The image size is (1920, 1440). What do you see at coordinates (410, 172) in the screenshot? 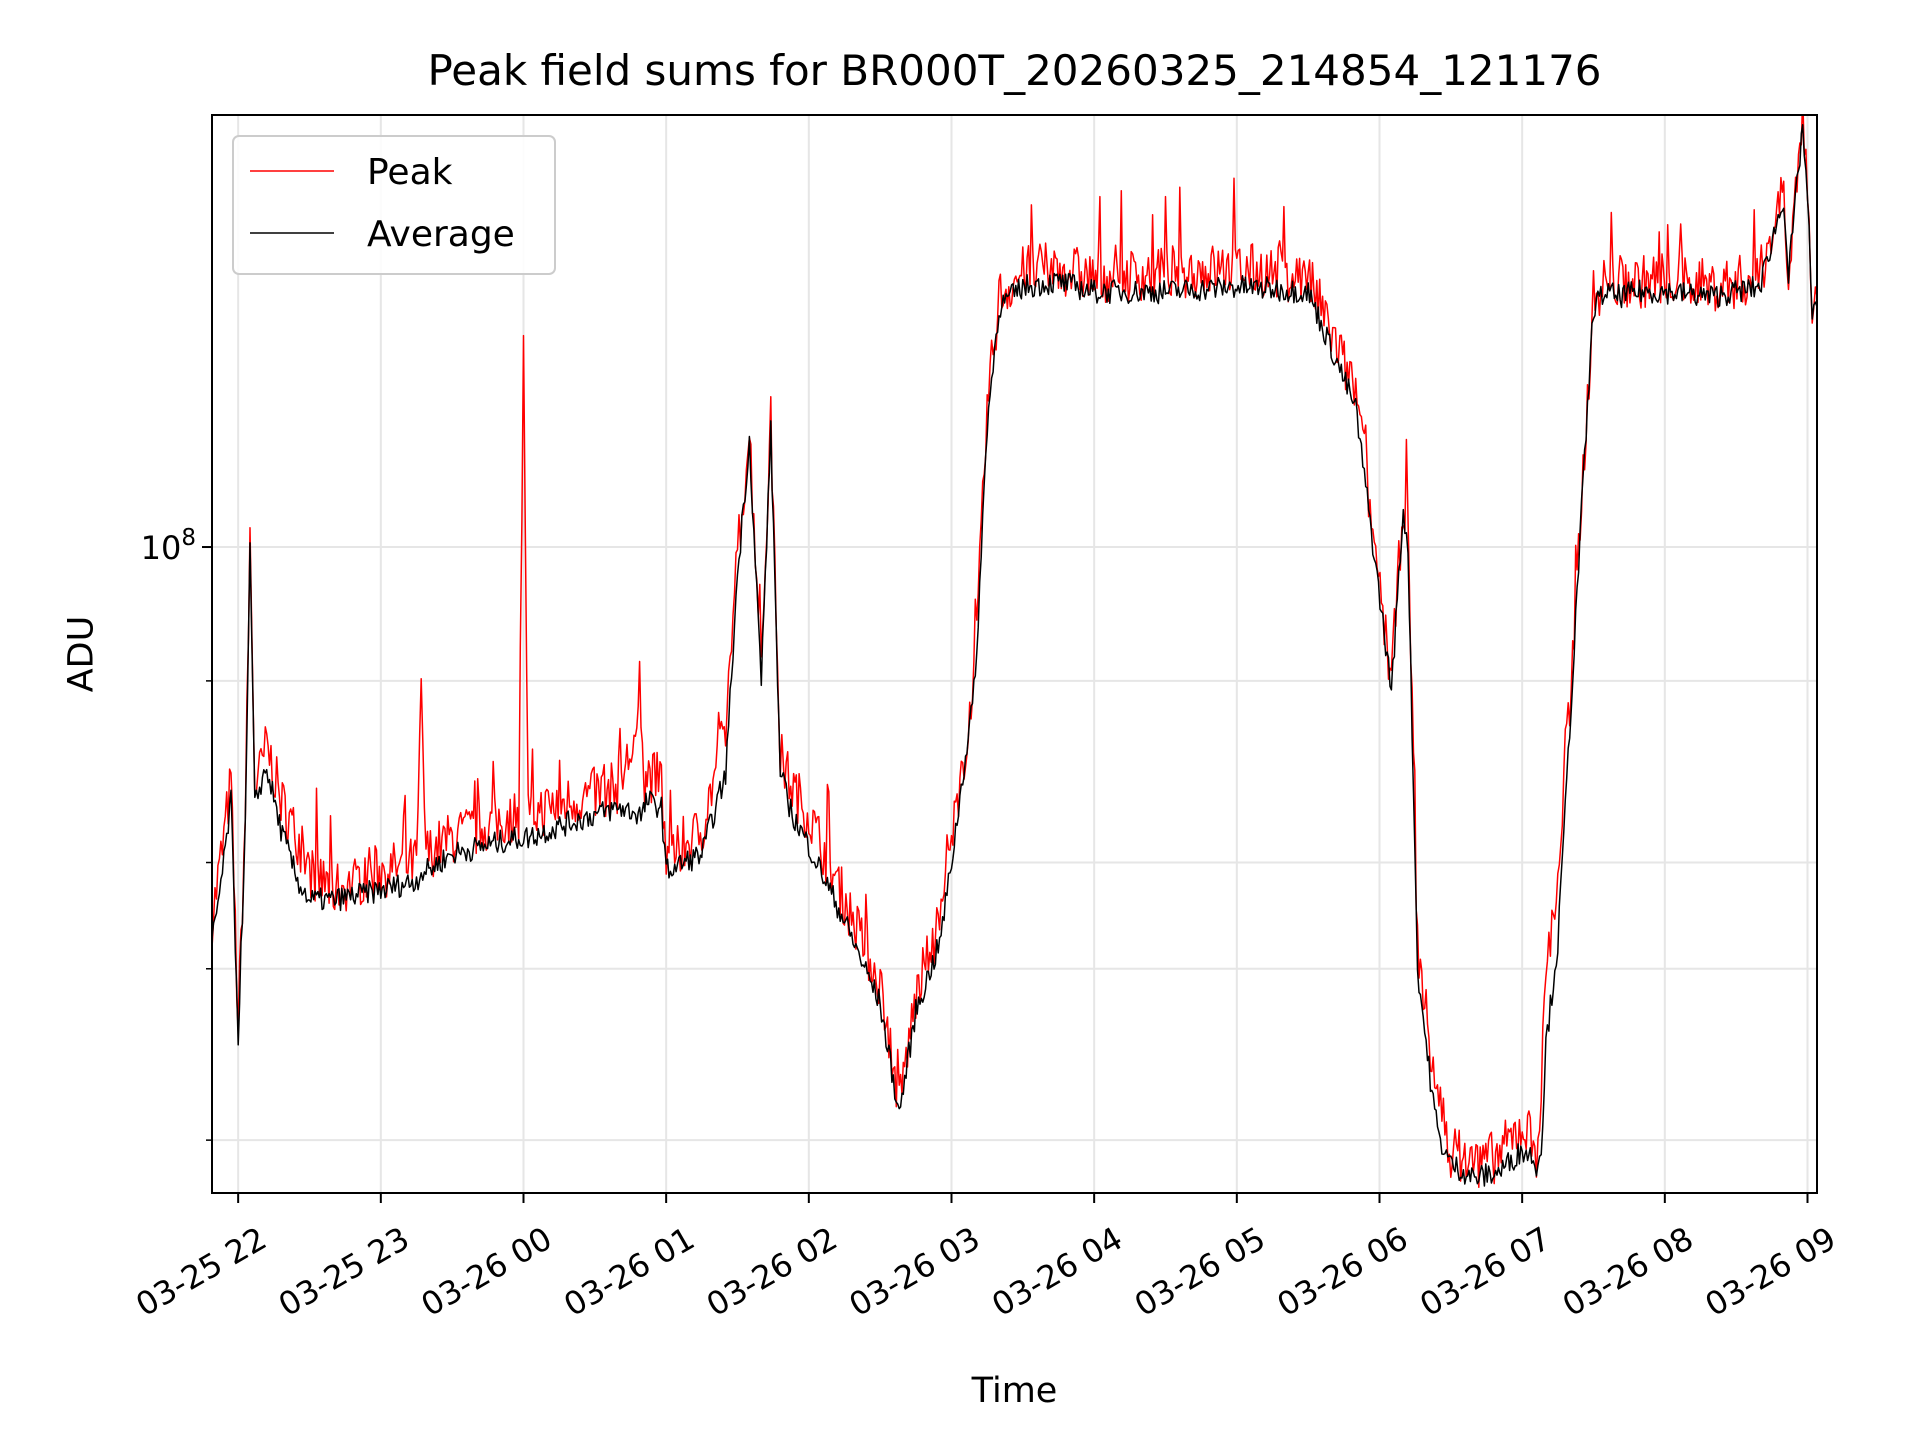
I see `legend-label-peak: Peak` at bounding box center [410, 172].